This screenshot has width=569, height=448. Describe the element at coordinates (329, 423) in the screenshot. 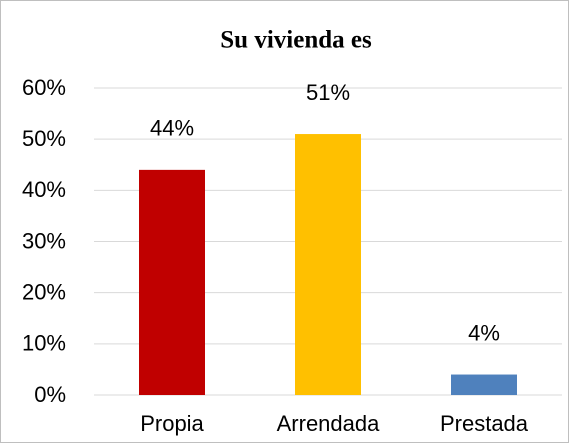

I see `x-tick-label: Arrendada` at that location.